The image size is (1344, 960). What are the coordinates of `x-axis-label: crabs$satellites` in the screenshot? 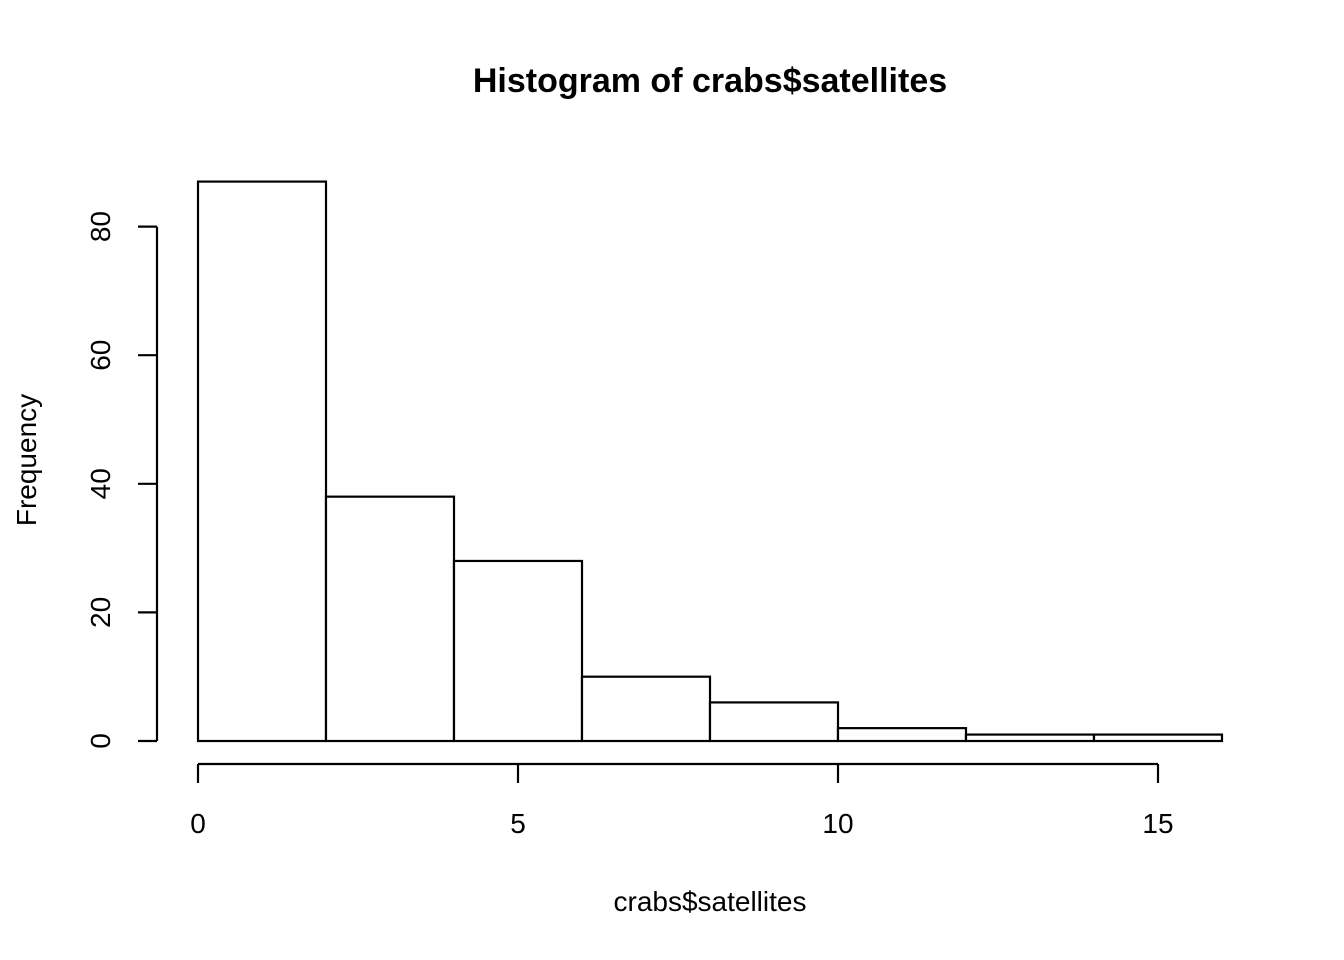 It's located at (710, 901).